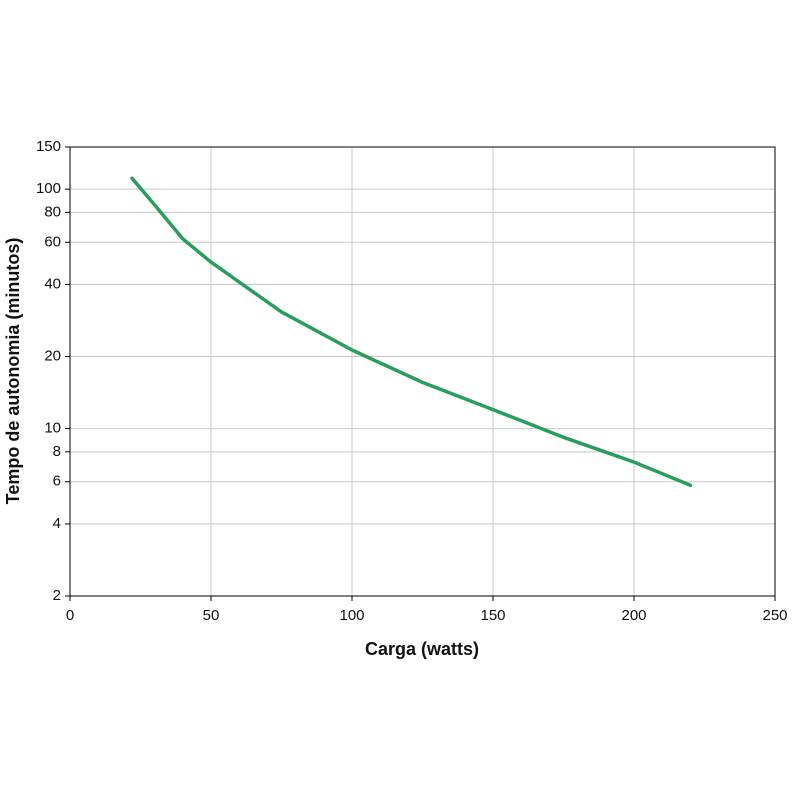 Image resolution: width=800 pixels, height=800 pixels. I want to click on y-tick-label: 150, so click(48, 146).